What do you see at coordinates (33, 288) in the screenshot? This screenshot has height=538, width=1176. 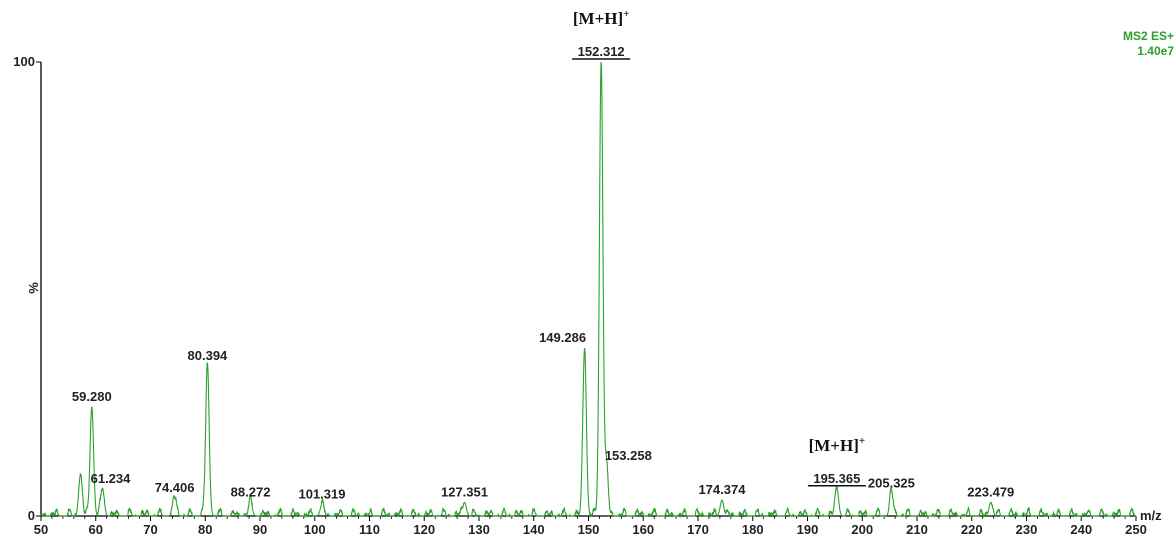 I see `y-axis-label: %` at bounding box center [33, 288].